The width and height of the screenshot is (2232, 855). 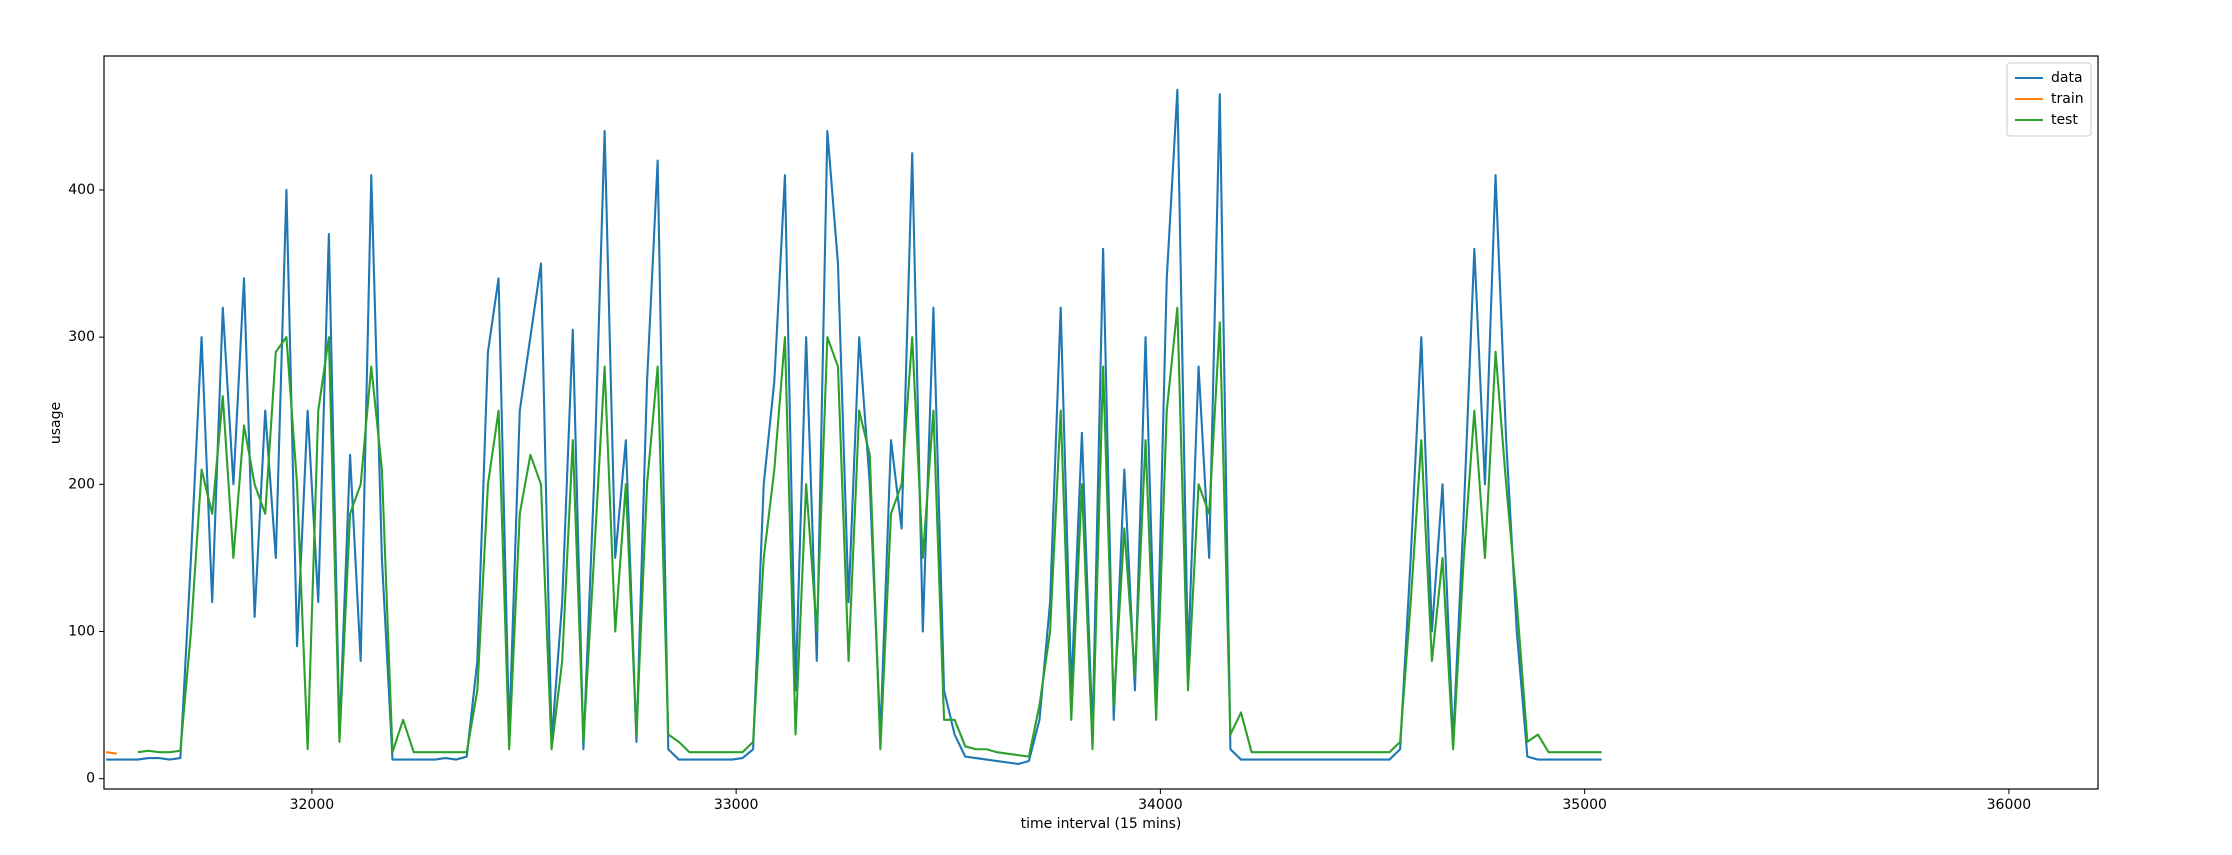 I want to click on legend-label: data, so click(x=2067, y=78).